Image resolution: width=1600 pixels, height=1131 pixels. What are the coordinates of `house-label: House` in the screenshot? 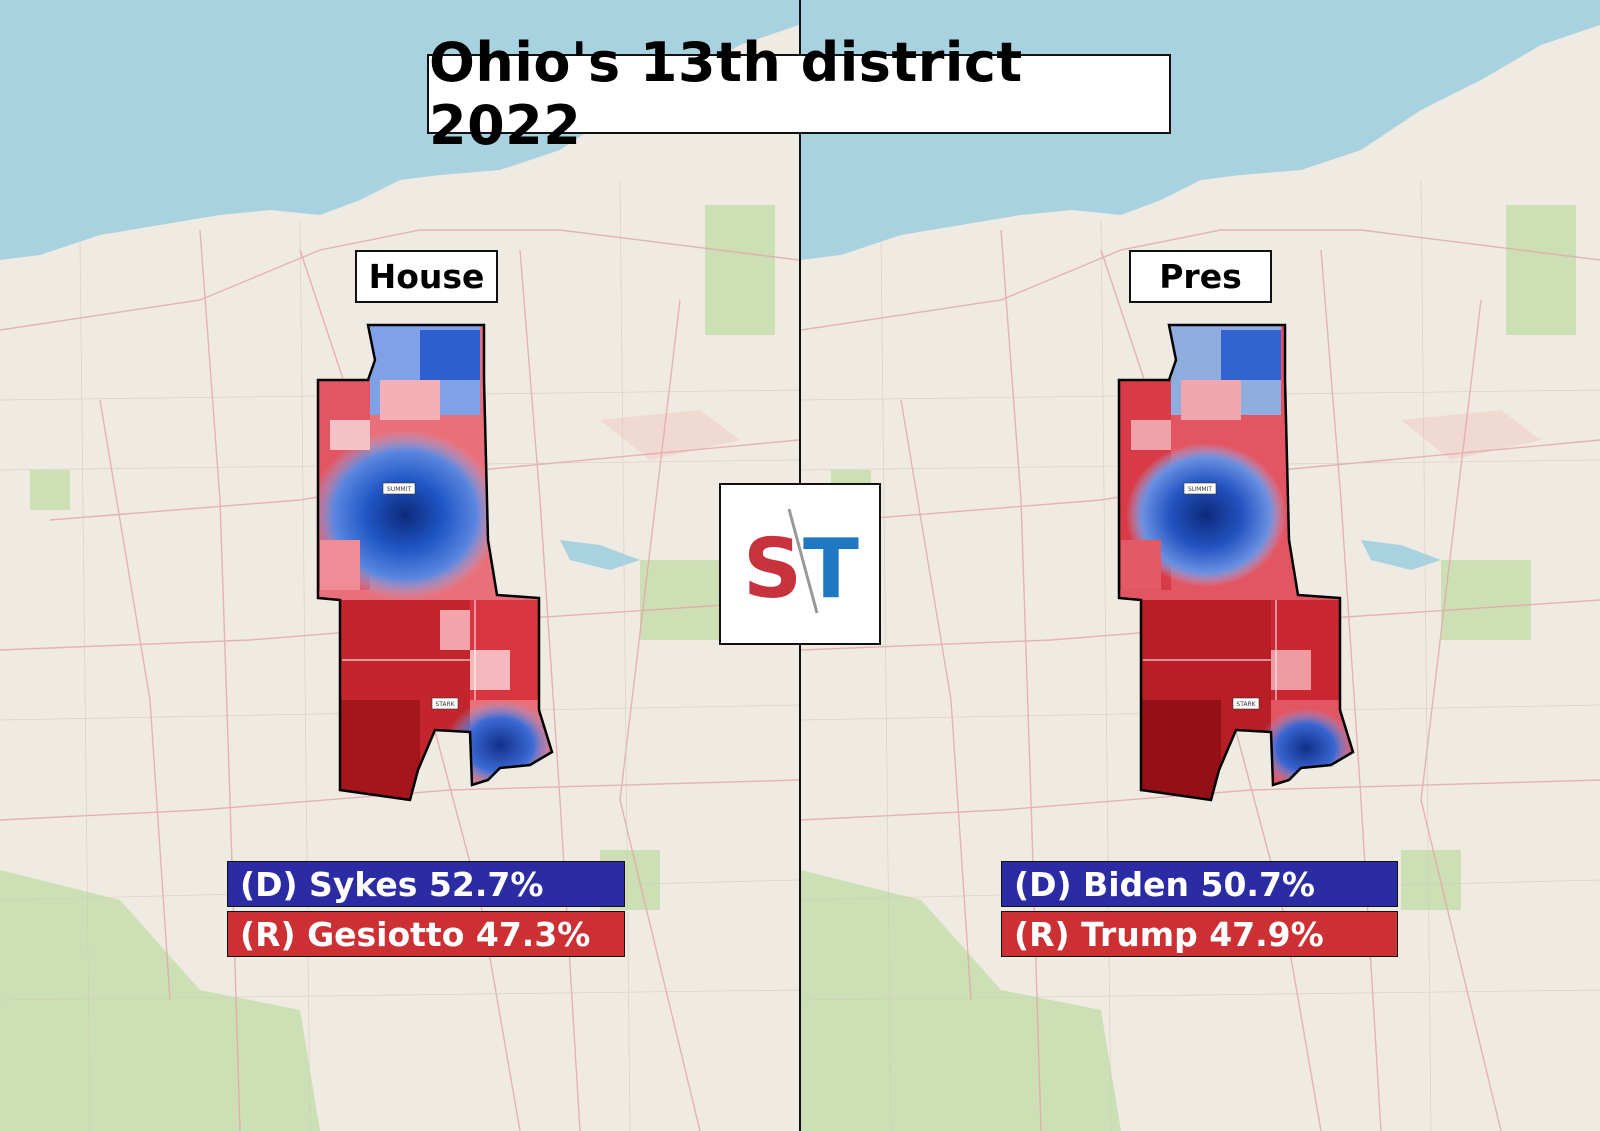 It's located at (426, 276).